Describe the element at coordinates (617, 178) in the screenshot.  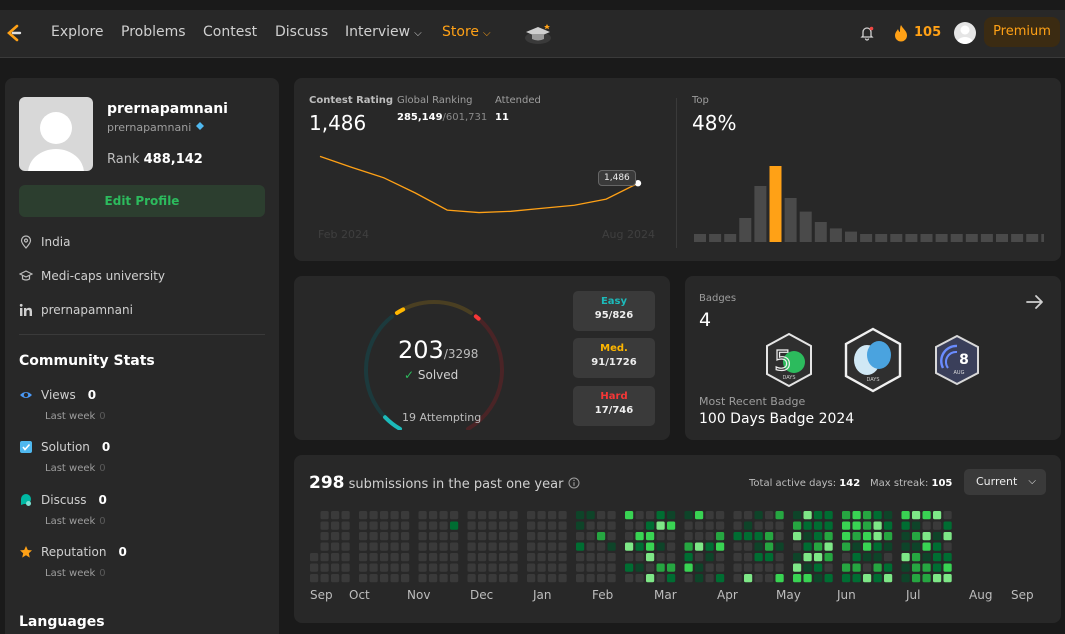
I see `rating-tooltip: 1,486` at that location.